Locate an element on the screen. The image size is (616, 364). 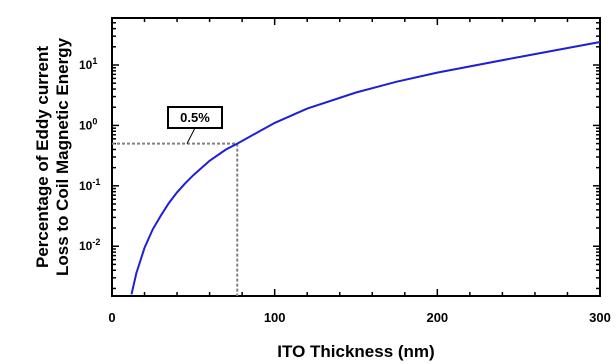
x-tick-label: 200 is located at coordinates (437, 317).